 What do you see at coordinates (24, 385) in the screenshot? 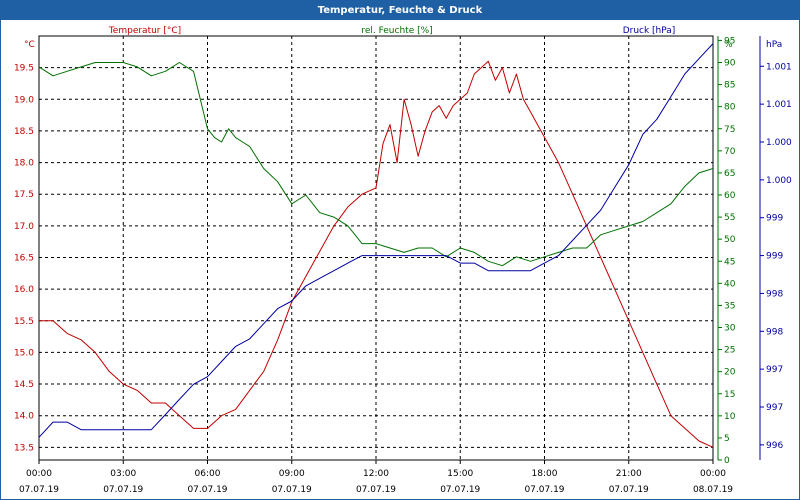
I see `temperature-tick-label: 14.5` at bounding box center [24, 385].